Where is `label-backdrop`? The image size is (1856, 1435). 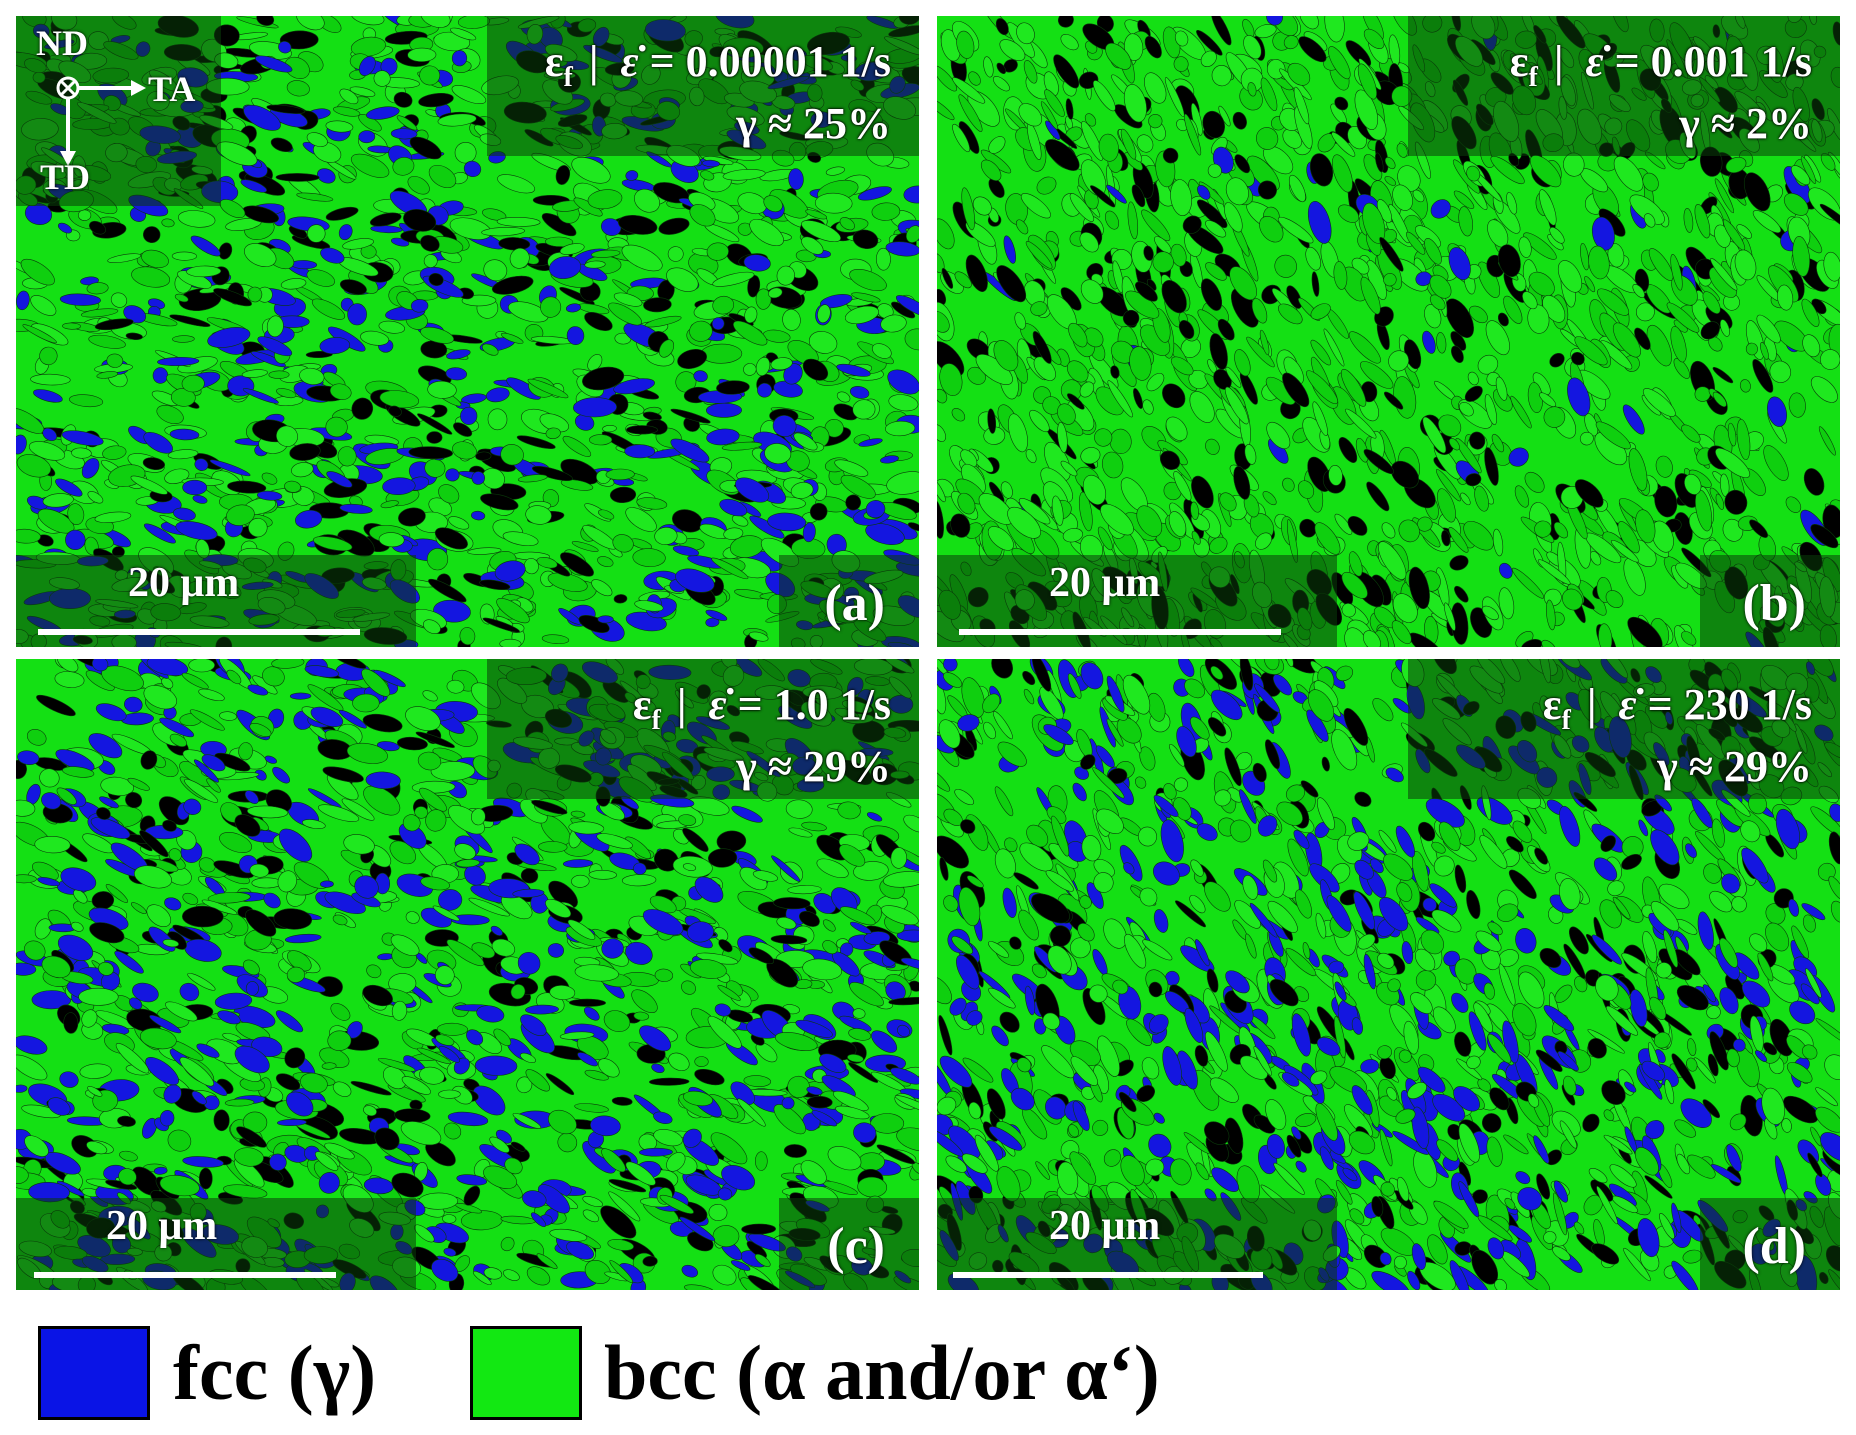 label-backdrop is located at coordinates (849, 601).